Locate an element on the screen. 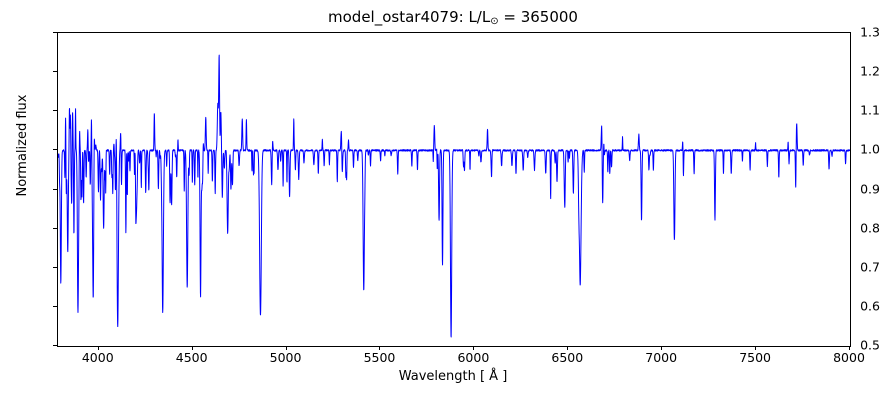 The height and width of the screenshot is (400, 880). x-tick-label: 8000 is located at coordinates (849, 357).